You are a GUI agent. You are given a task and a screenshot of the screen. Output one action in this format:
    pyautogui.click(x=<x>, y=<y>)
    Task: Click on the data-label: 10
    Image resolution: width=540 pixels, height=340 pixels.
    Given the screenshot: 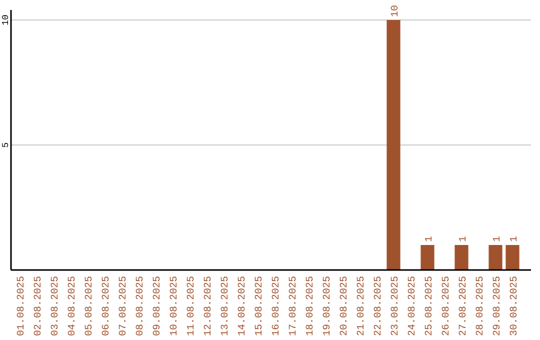 What is the action you would take?
    pyautogui.click(x=396, y=10)
    